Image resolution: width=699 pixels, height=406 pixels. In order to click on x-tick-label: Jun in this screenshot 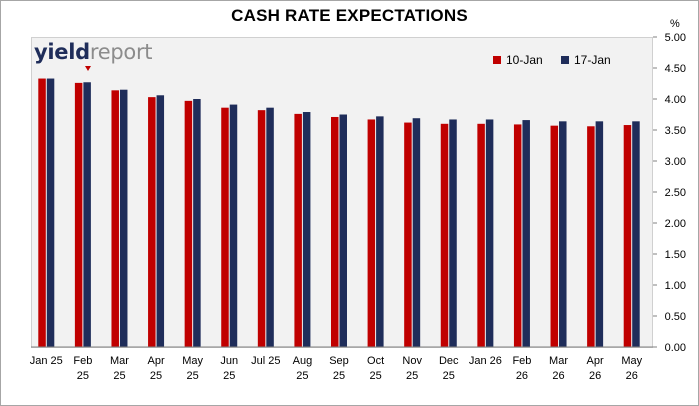, I will do `click(229, 361)`.